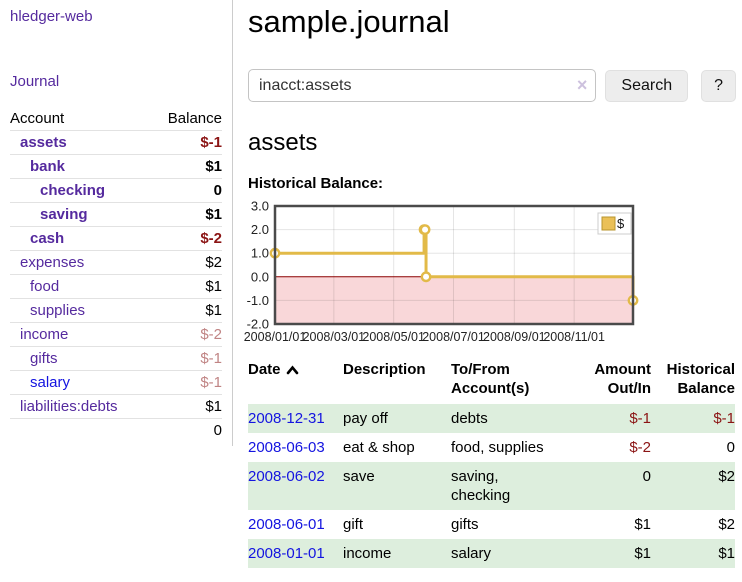 The height and width of the screenshot is (582, 742). What do you see at coordinates (116, 166) in the screenshot?
I see `account-row: bank $1` at bounding box center [116, 166].